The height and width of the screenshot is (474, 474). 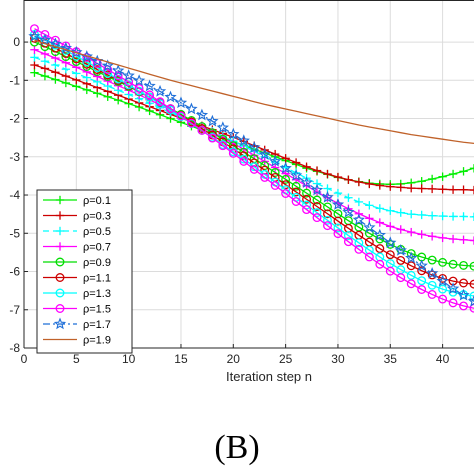 I want to click on legend-item: ρ=0.7, so click(x=77, y=248).